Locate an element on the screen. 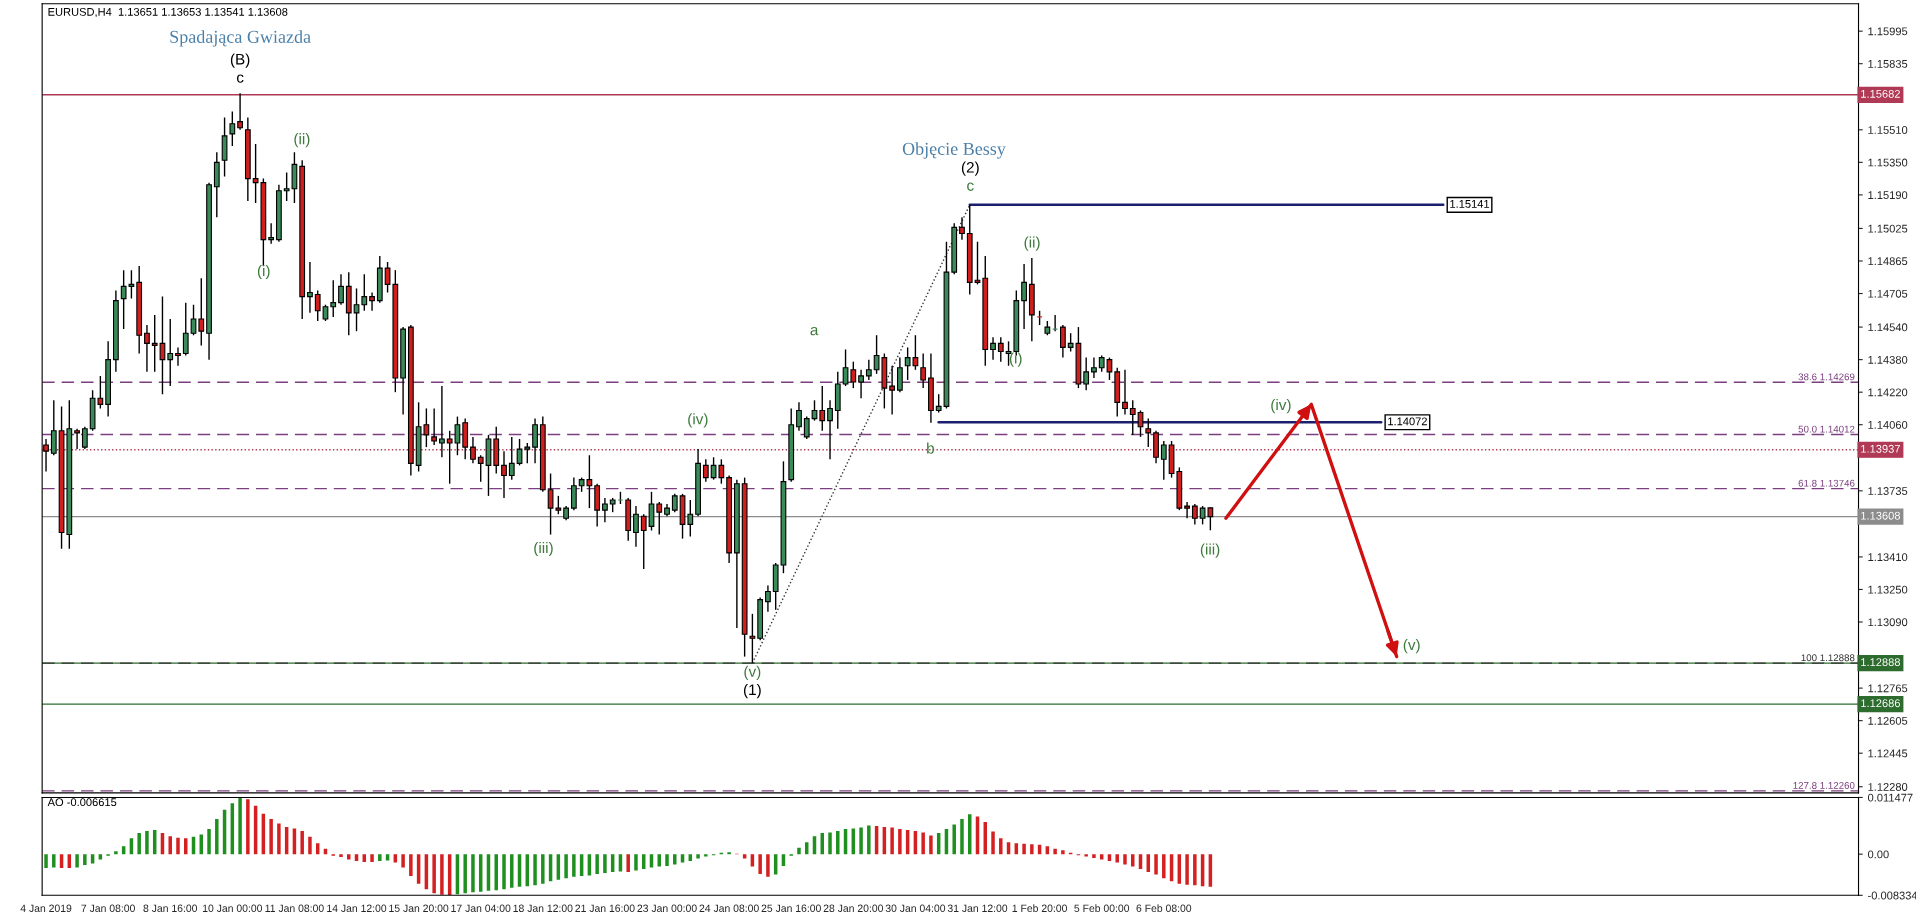 This screenshot has height=923, width=1916. y-tick-label: 1.14220 is located at coordinates (1888, 392).